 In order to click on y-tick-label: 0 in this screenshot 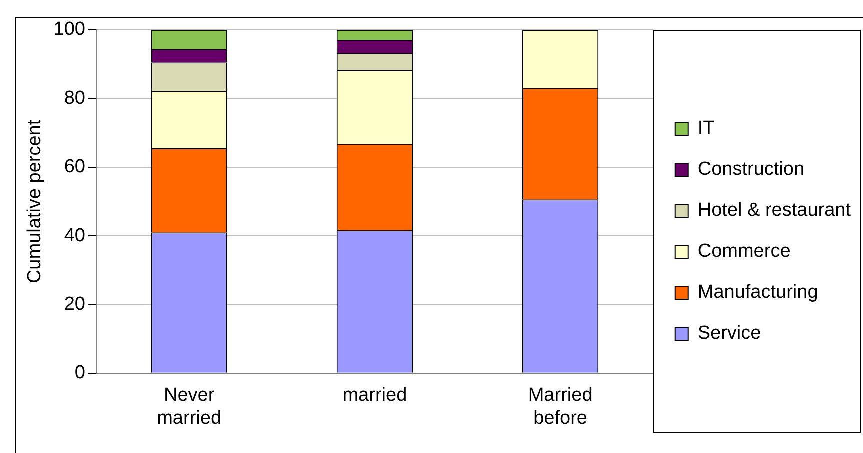, I will do `click(80, 373)`.